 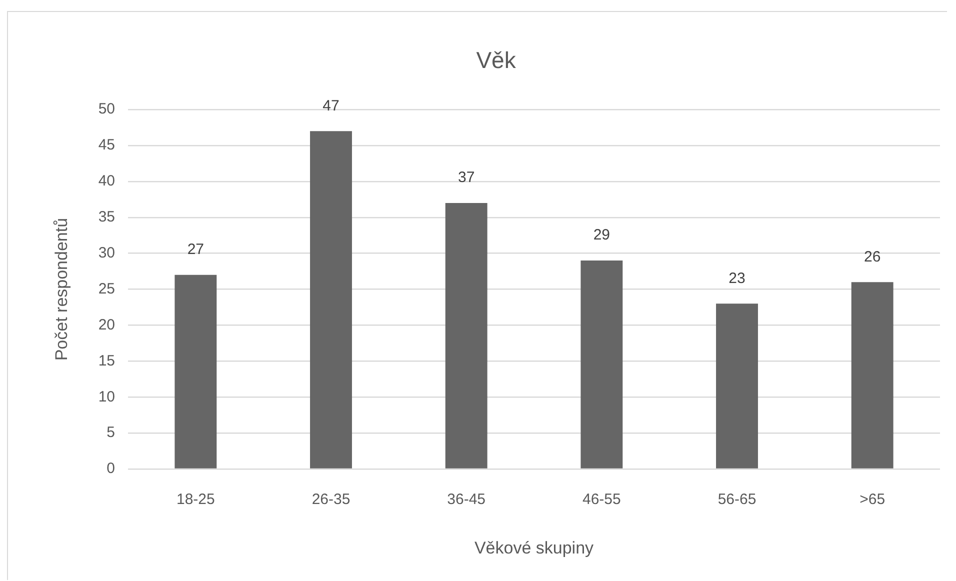 I want to click on y-tick-label: 50, so click(x=106, y=109).